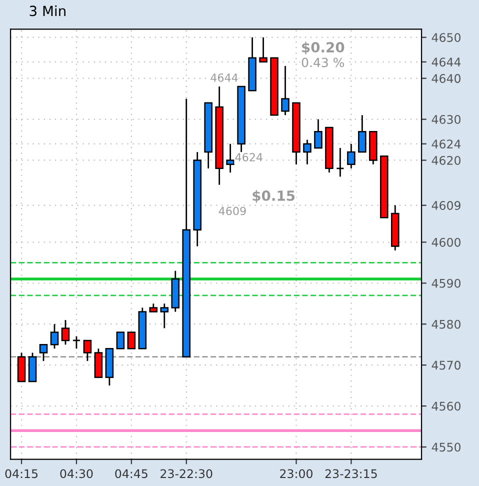  What do you see at coordinates (446, 242) in the screenshot?
I see `y-tick-label: 4600` at bounding box center [446, 242].